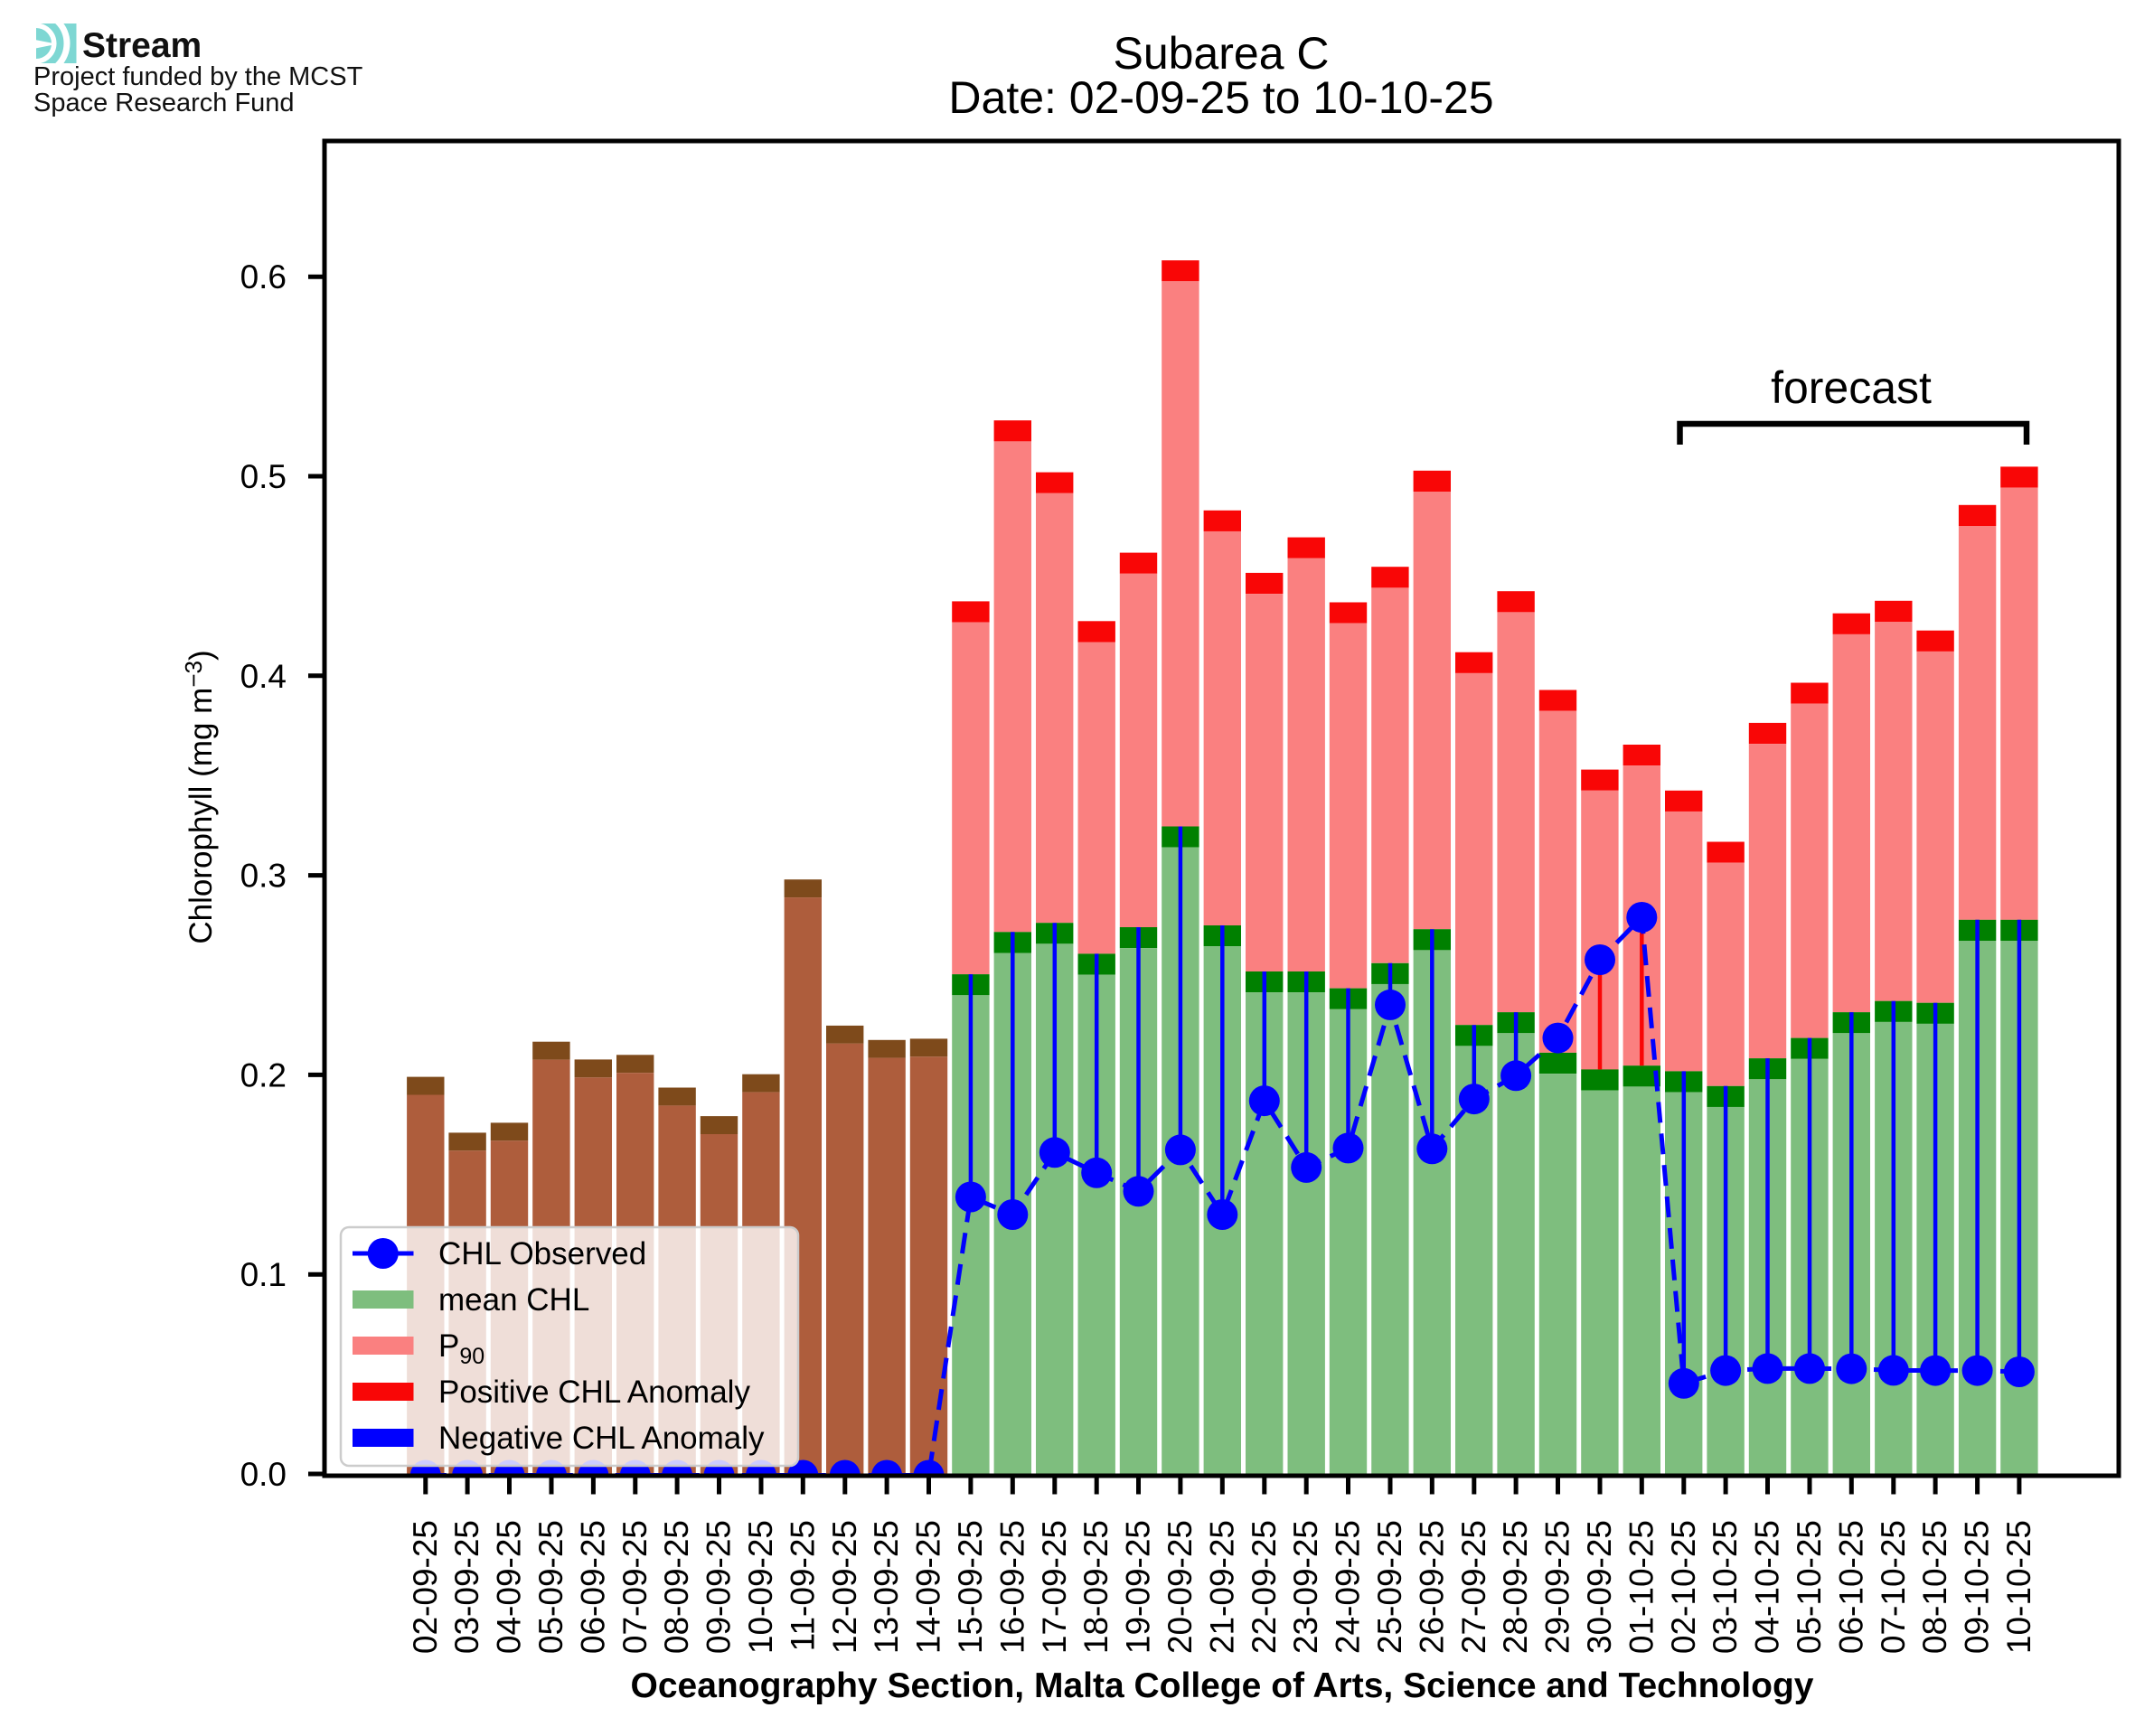 The image size is (2154, 1736). What do you see at coordinates (263, 1074) in the screenshot?
I see `svg-text: 0.2` at bounding box center [263, 1074].